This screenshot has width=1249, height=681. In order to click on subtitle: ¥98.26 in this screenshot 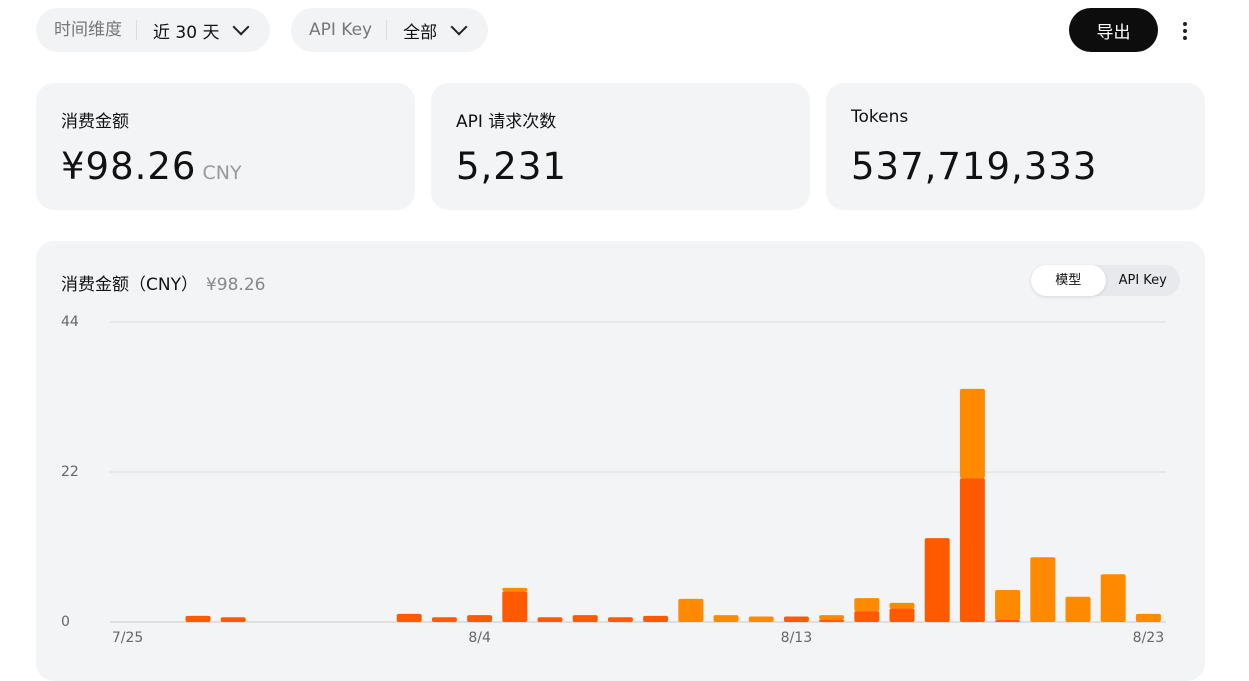, I will do `click(235, 285)`.